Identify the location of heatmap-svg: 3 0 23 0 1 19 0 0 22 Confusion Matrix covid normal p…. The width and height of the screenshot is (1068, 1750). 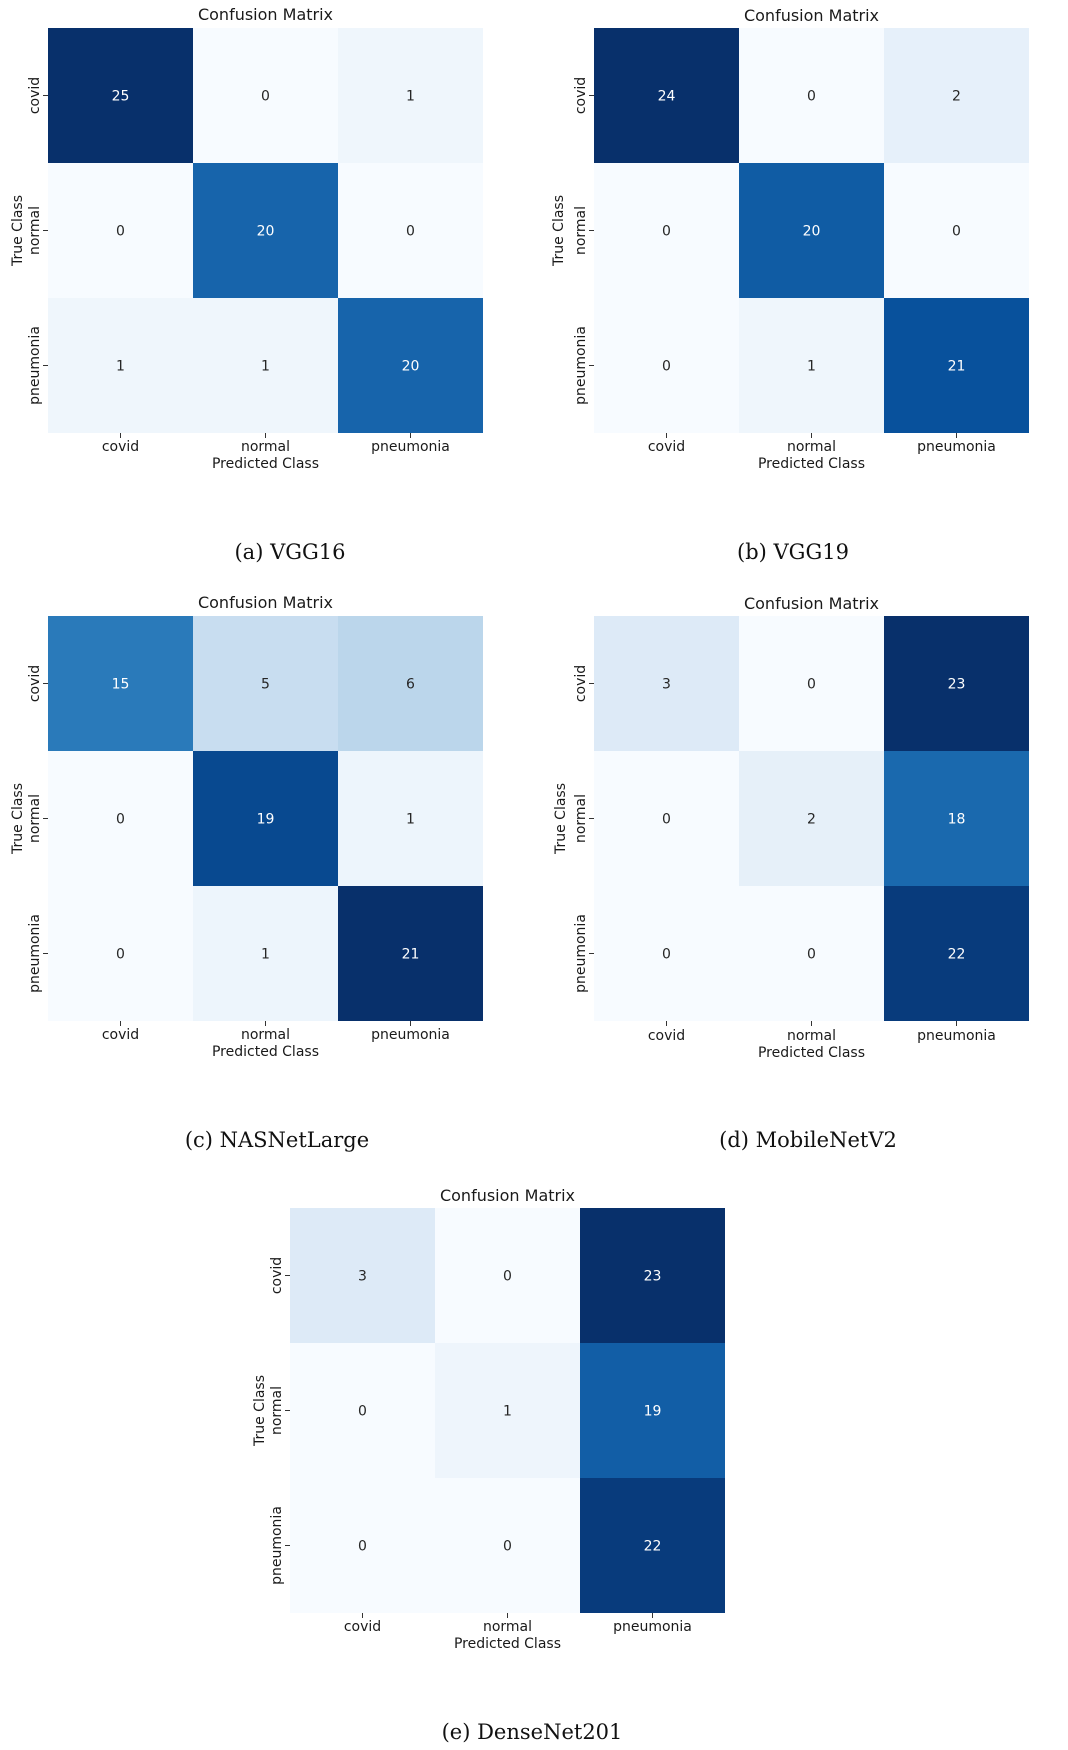
(488, 1419).